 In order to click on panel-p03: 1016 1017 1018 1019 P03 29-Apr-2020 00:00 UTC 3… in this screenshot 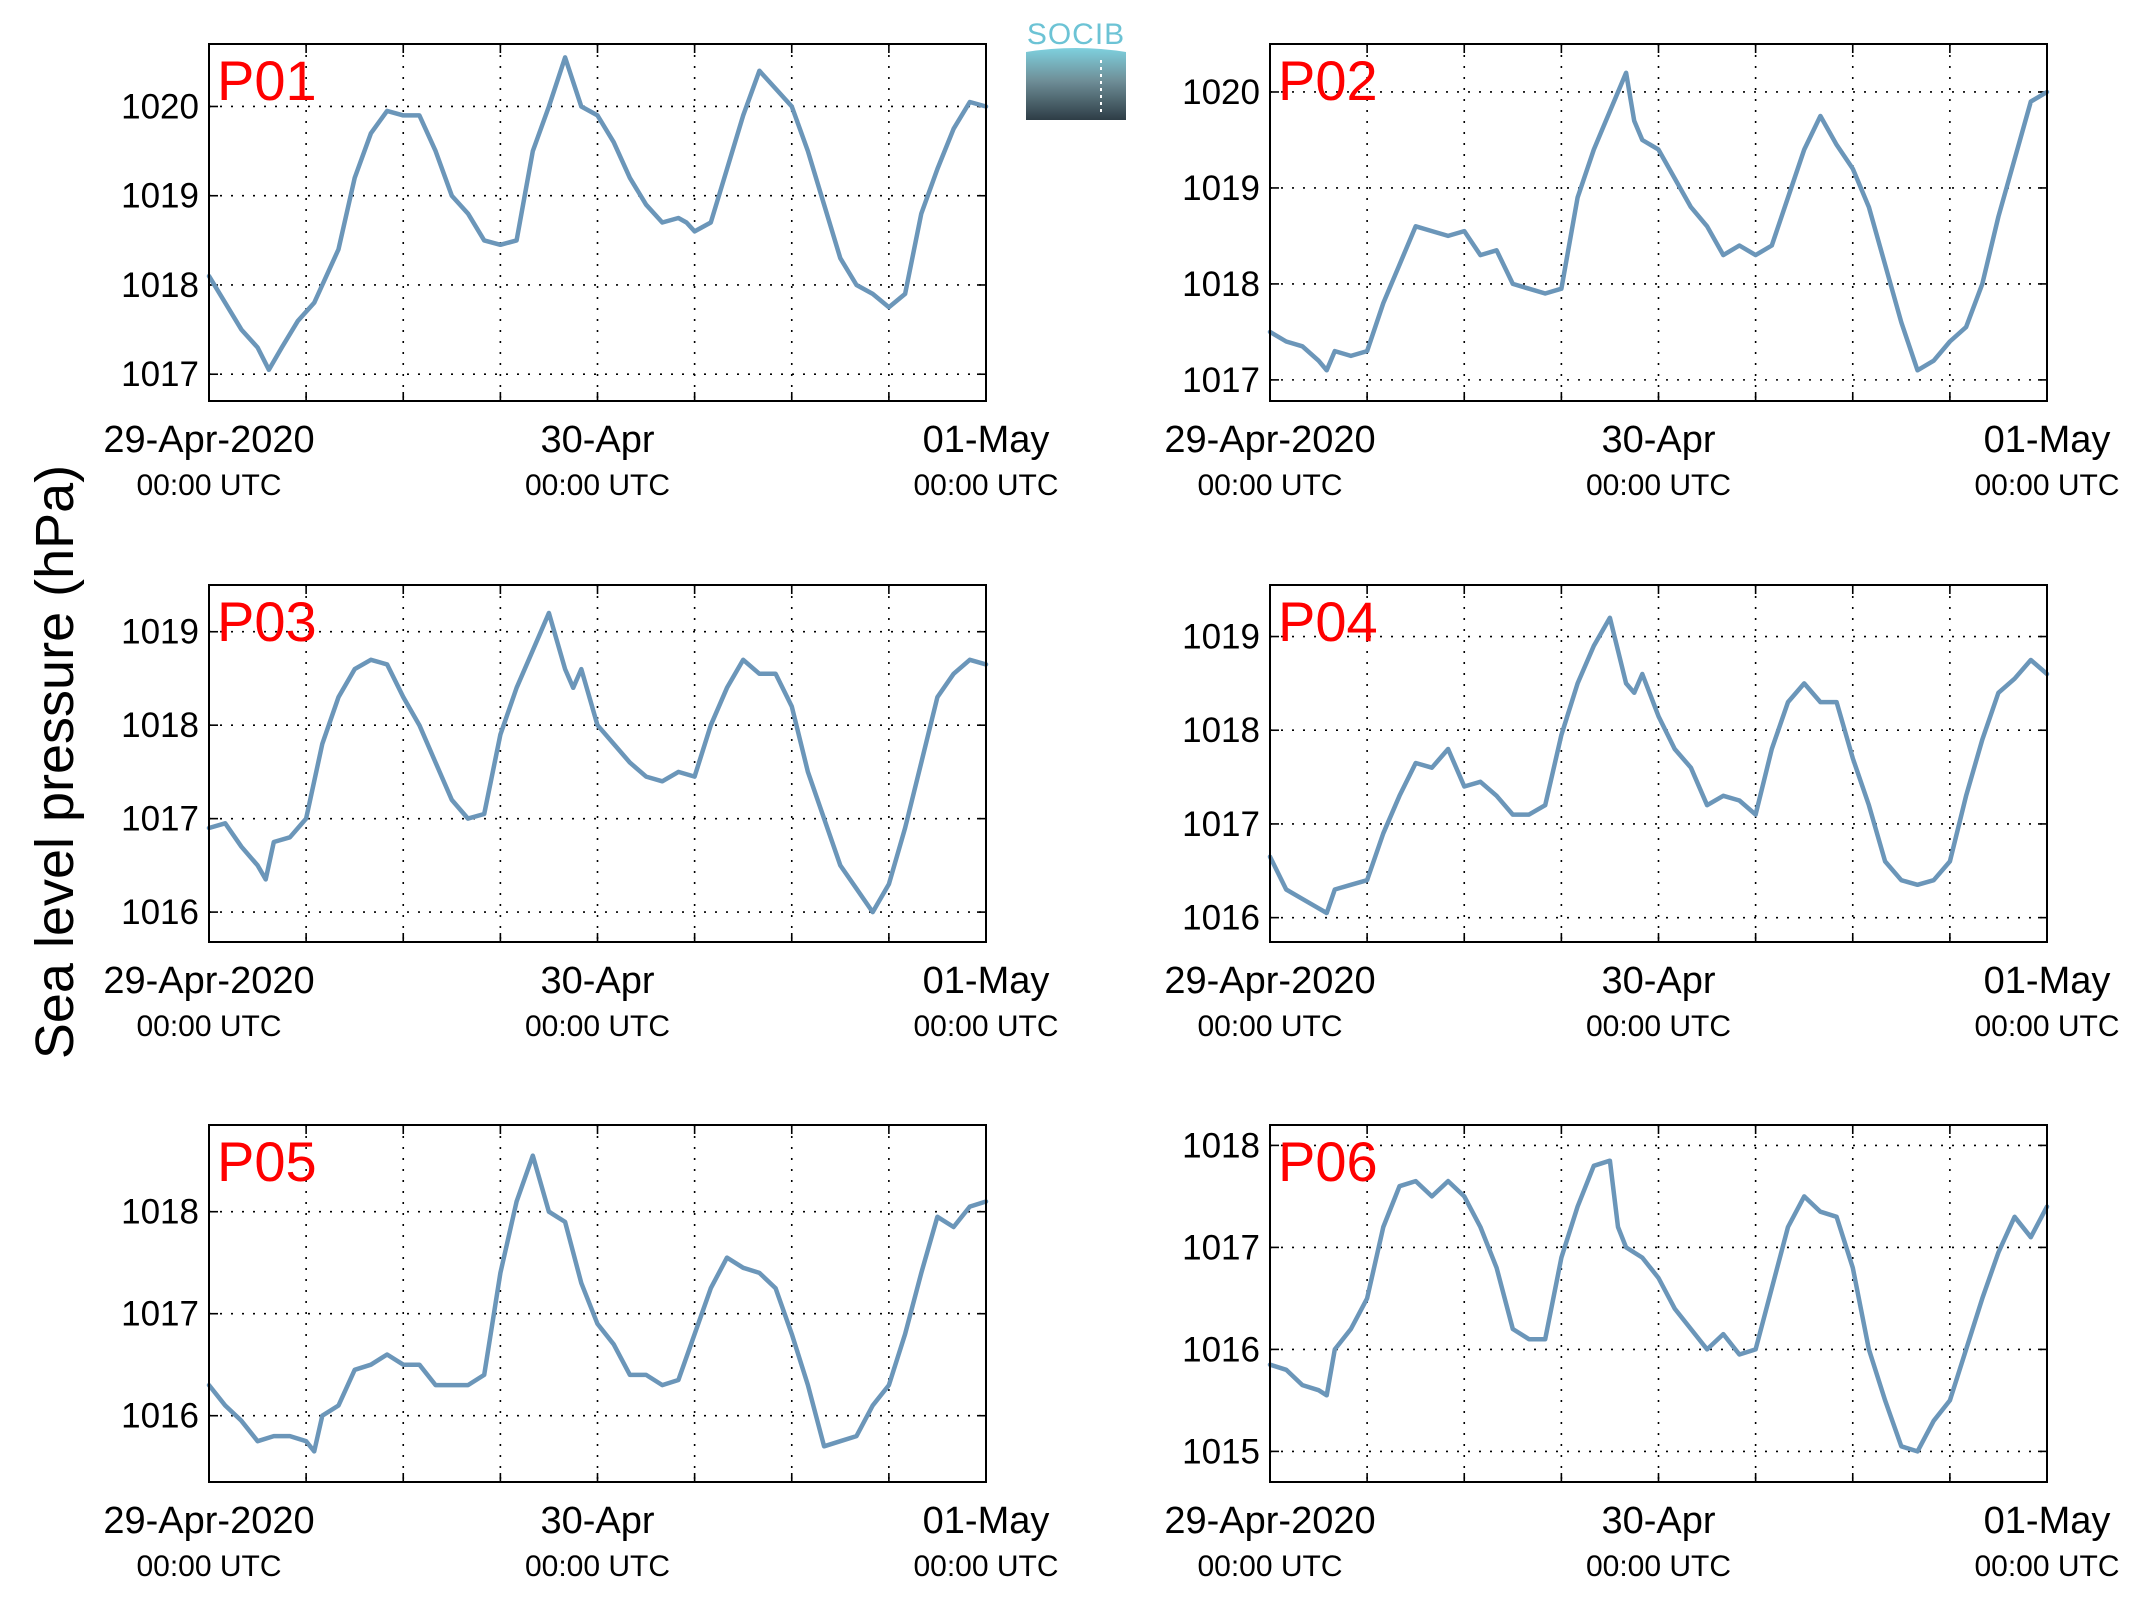, I will do `click(581, 813)`.